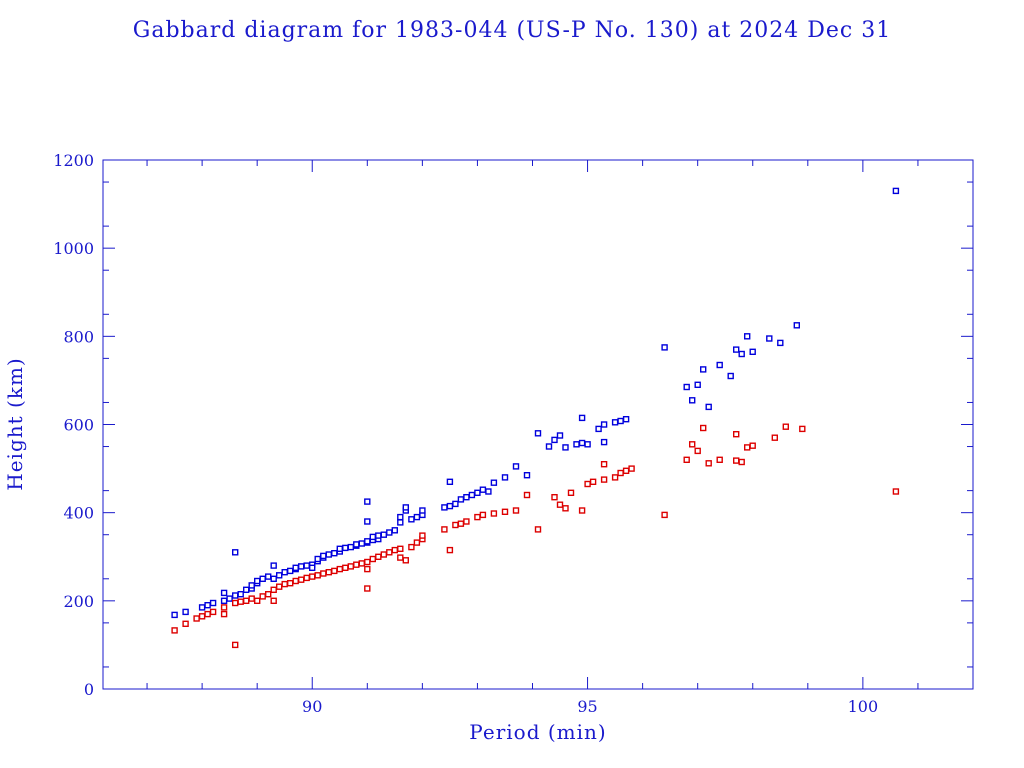  Describe the element at coordinates (78, 336) in the screenshot. I see `y-tick-label: 800` at that location.